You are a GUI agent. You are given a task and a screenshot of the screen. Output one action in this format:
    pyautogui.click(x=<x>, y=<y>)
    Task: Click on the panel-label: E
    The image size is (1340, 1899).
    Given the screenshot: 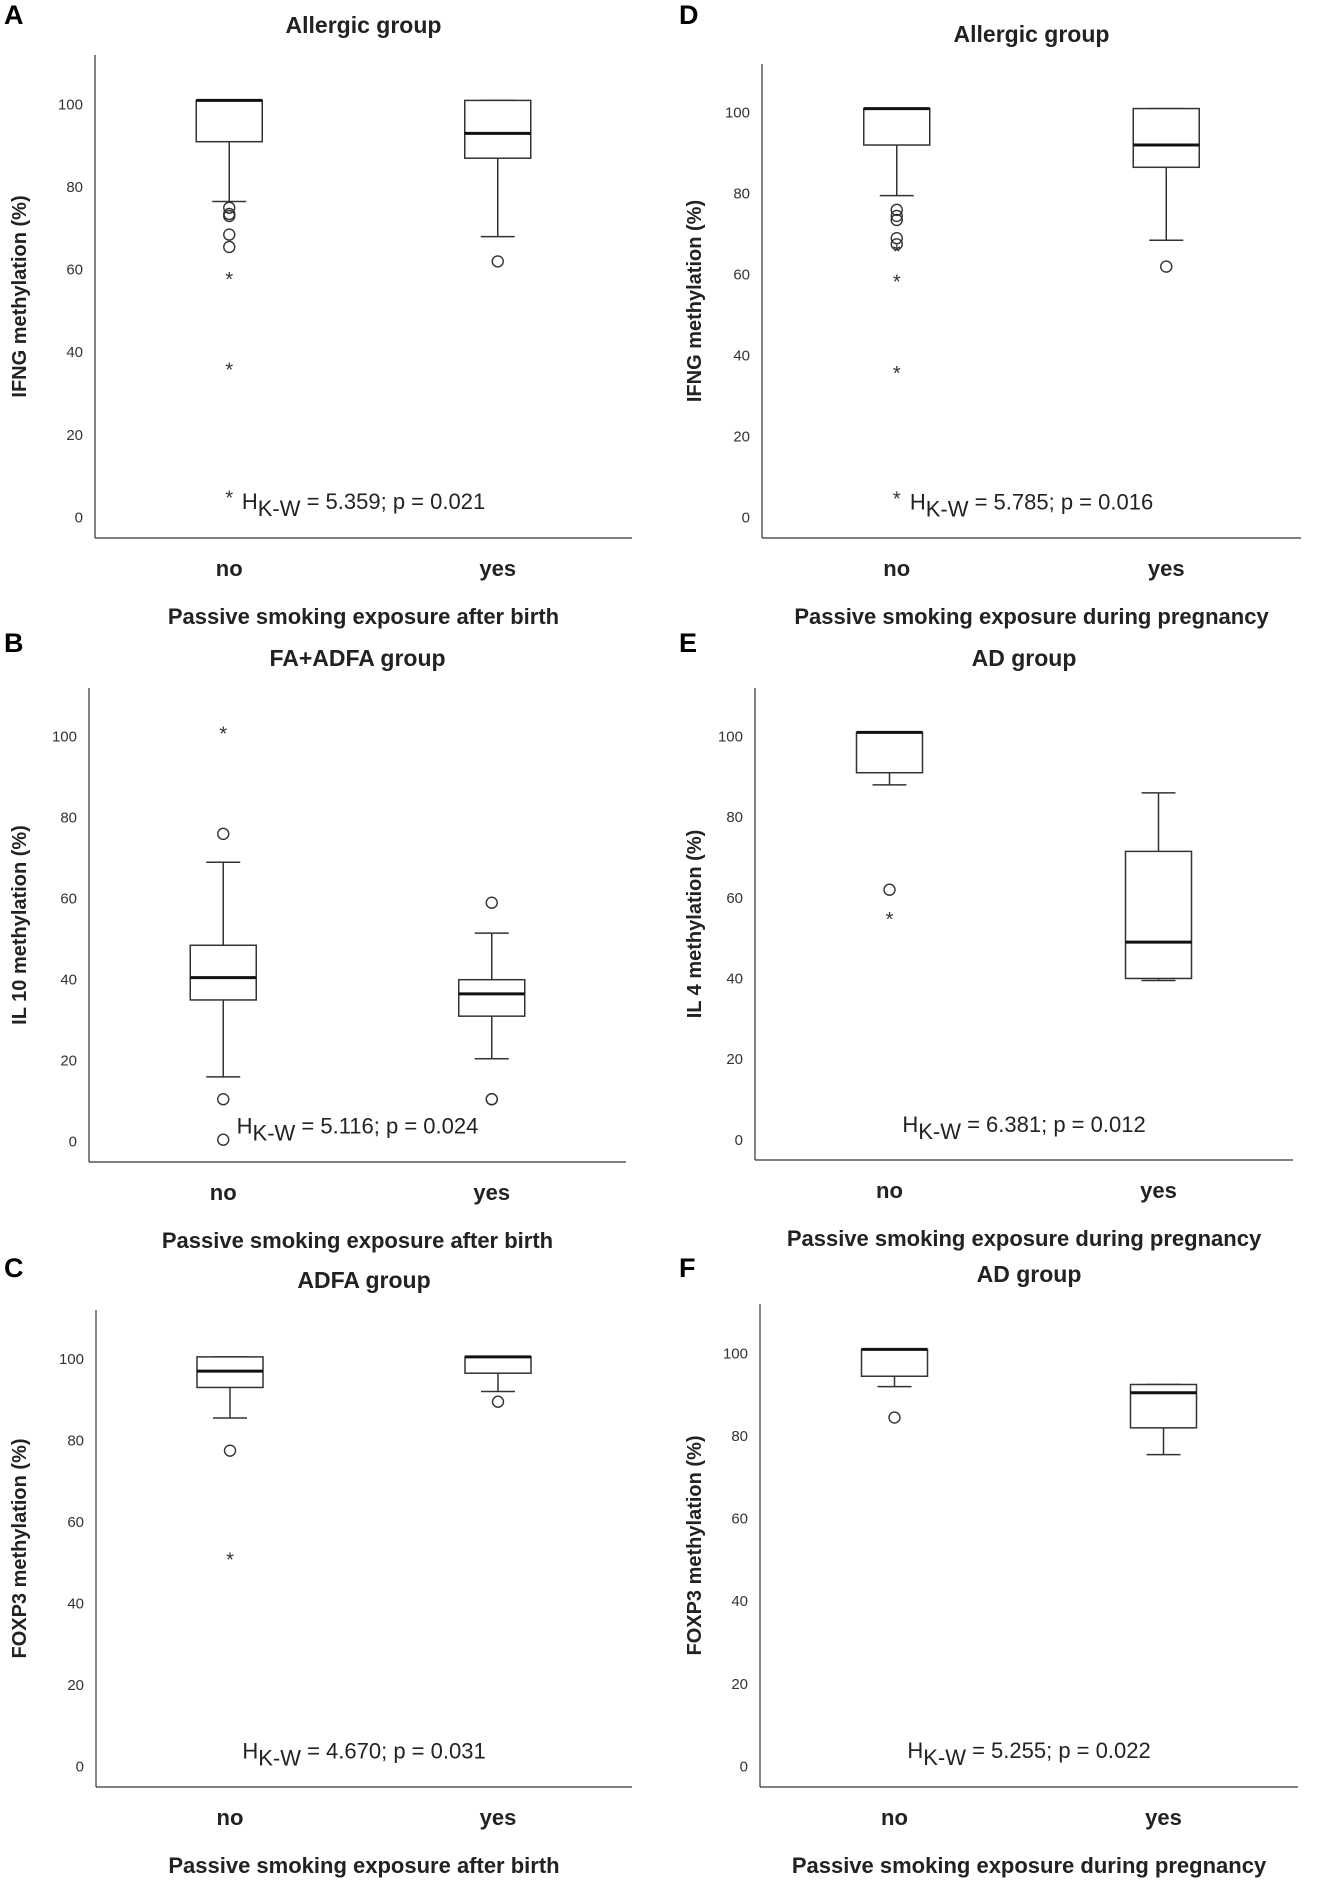 What is the action you would take?
    pyautogui.click(x=688, y=643)
    